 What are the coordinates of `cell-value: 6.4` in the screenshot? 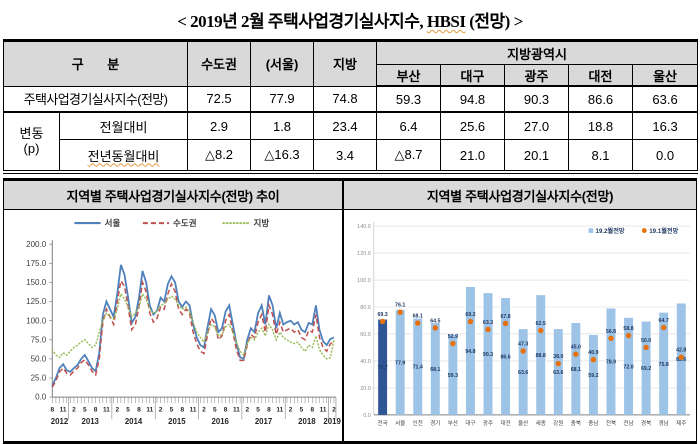 It's located at (409, 125).